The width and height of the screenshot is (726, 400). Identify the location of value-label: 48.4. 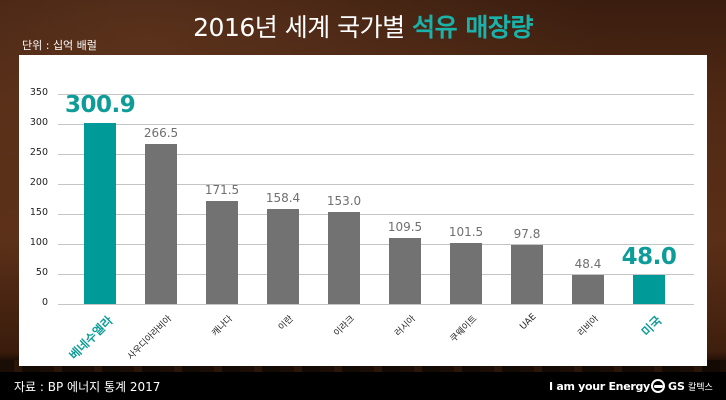
(588, 263).